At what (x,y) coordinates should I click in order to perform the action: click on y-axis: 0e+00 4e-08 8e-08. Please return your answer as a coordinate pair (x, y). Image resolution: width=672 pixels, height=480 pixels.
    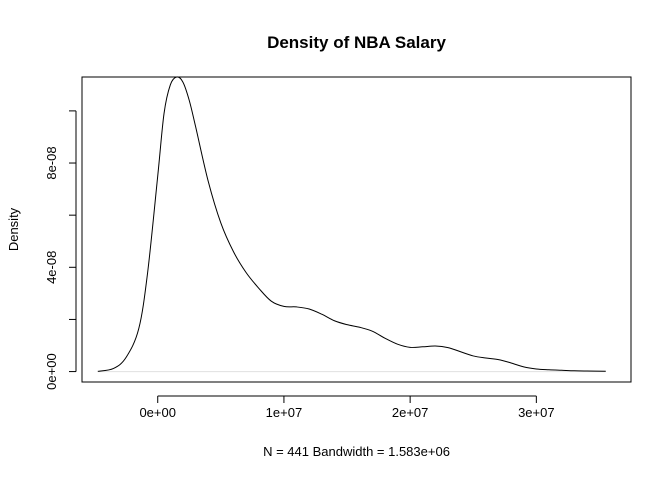
    Looking at the image, I should click on (60, 250).